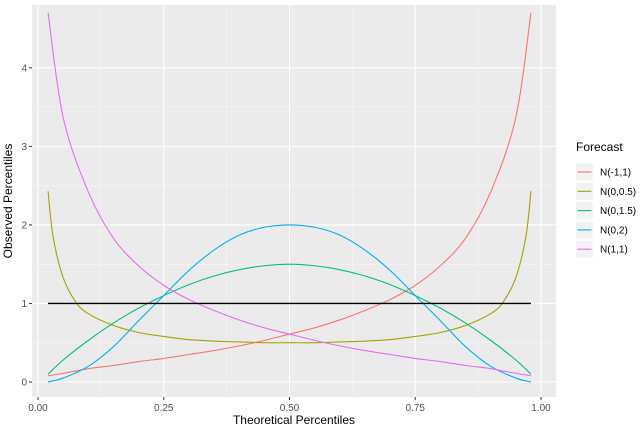 This screenshot has width=640, height=428. I want to click on y-tick-label: 1, so click(24, 304).